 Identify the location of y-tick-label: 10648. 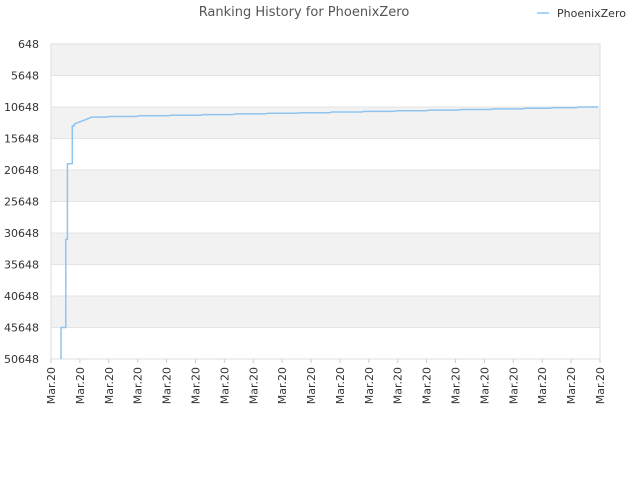
(21, 107).